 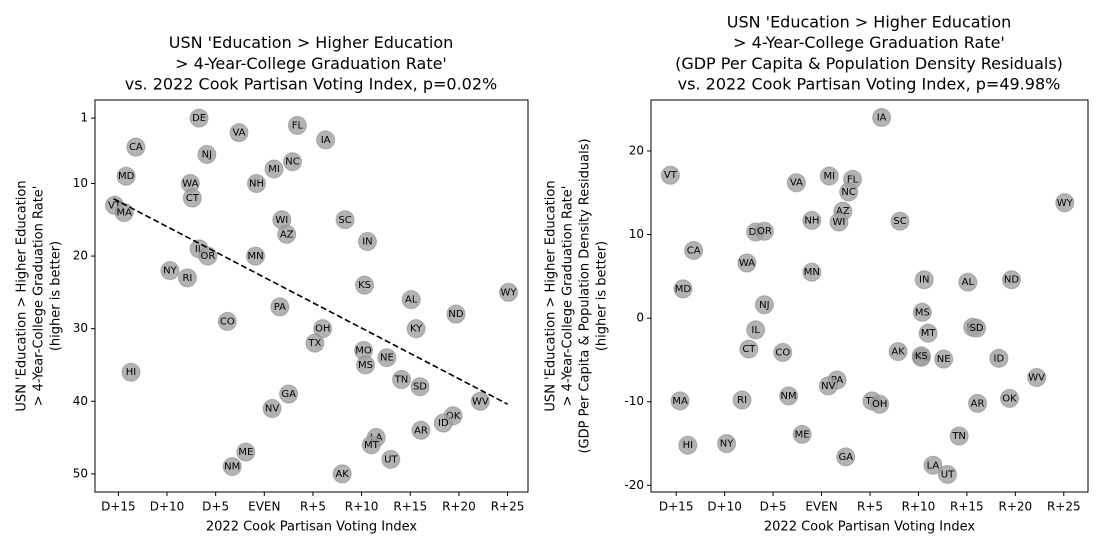 What do you see at coordinates (80, 328) in the screenshot?
I see `y-tick-label: 30` at bounding box center [80, 328].